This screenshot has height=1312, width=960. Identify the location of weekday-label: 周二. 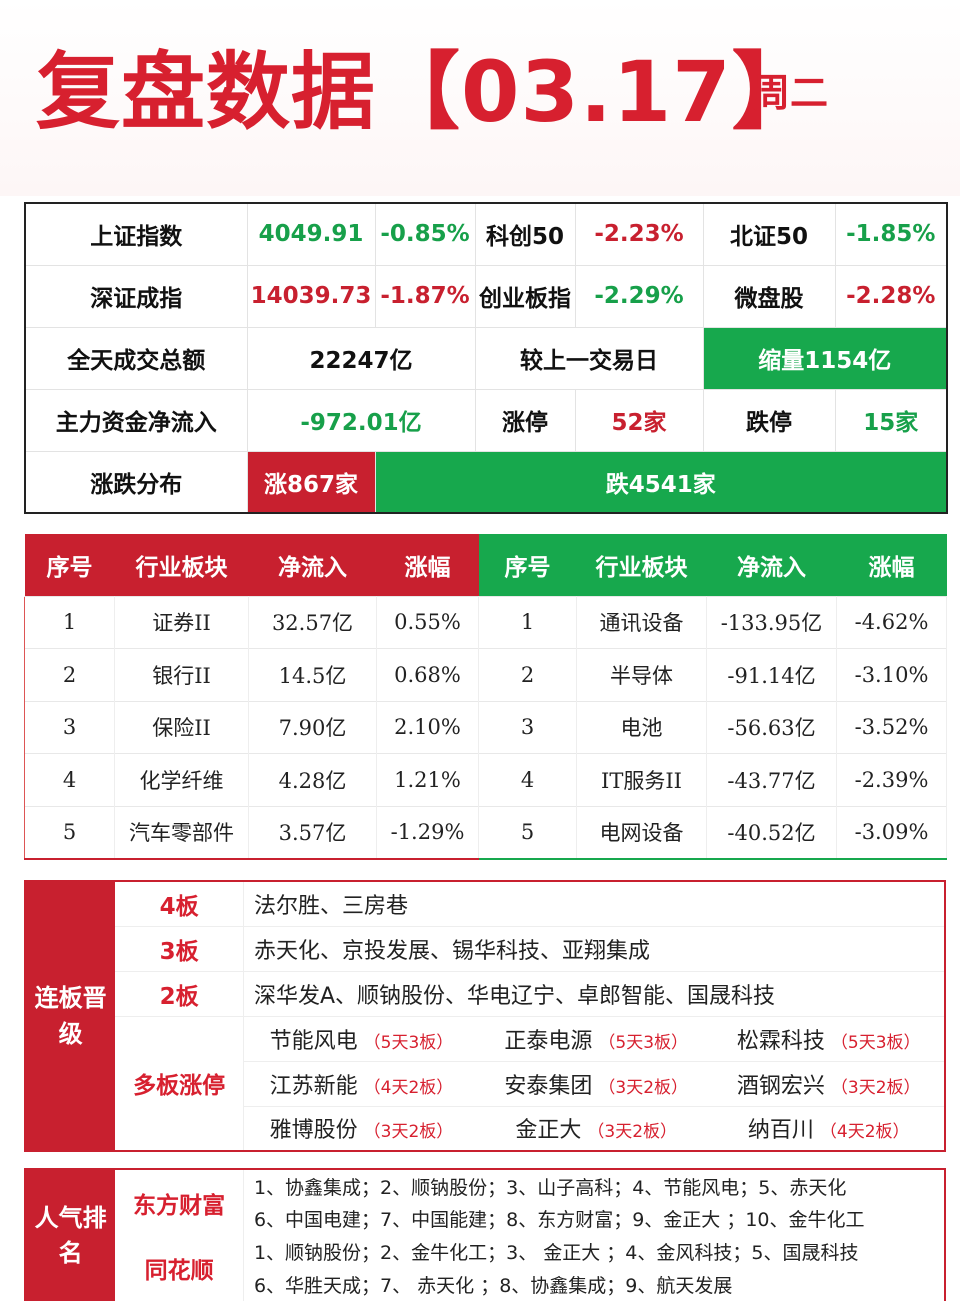
(790, 93).